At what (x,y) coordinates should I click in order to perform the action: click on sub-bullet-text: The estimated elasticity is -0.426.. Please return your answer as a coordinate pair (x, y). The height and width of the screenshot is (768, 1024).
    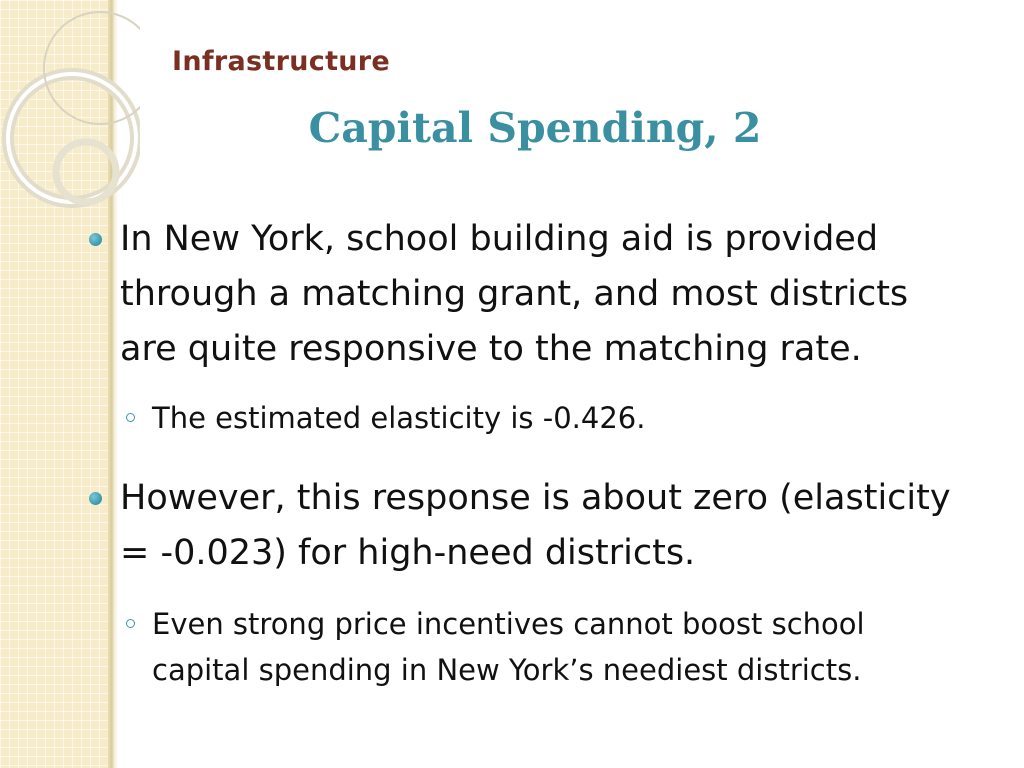
    Looking at the image, I should click on (399, 418).